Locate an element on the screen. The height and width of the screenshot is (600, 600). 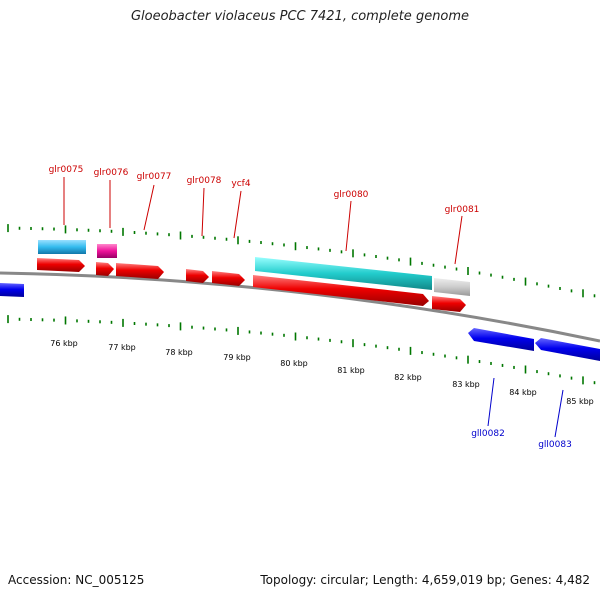
gene-label-glr0078: glr0078 is located at coordinates (204, 181).